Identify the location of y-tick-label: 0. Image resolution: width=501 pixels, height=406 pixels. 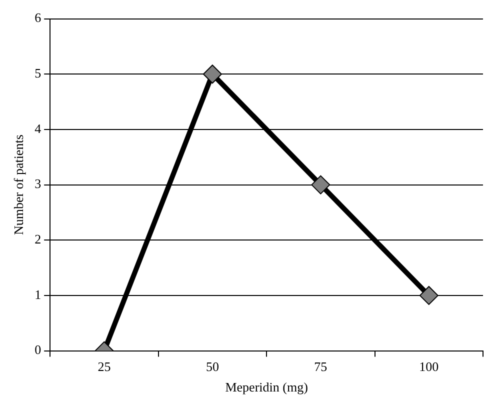
(38, 350).